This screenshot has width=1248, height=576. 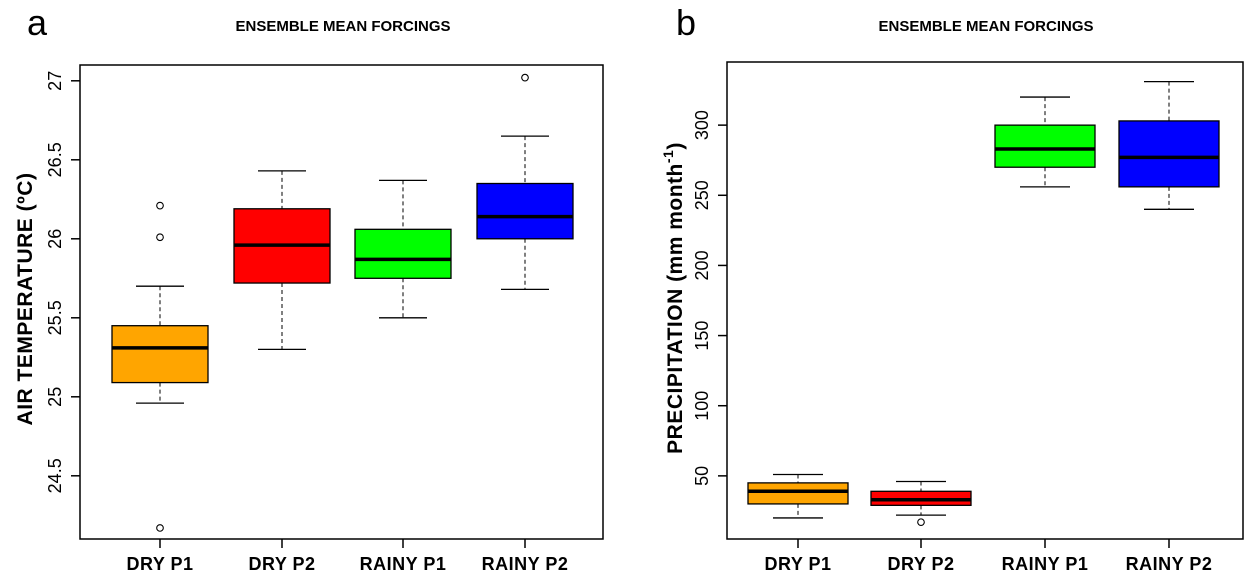 What do you see at coordinates (55, 159) in the screenshot?
I see `y-tick-label: 26.5` at bounding box center [55, 159].